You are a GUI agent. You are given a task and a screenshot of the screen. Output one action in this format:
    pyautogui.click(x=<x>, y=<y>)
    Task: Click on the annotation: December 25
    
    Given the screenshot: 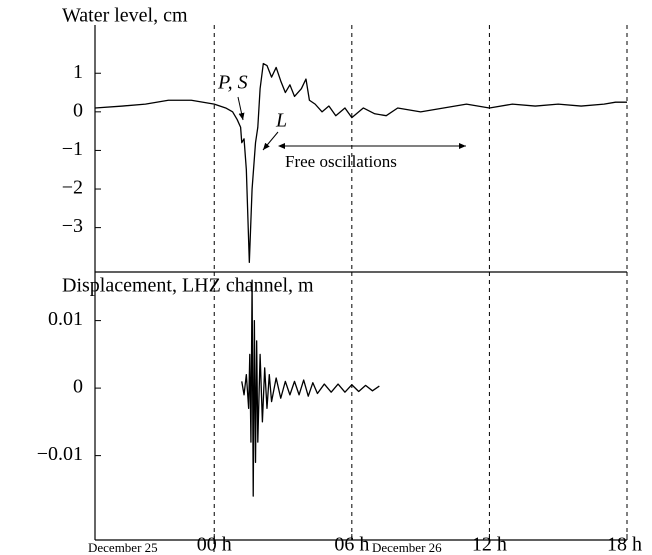 What is the action you would take?
    pyautogui.click(x=123, y=547)
    